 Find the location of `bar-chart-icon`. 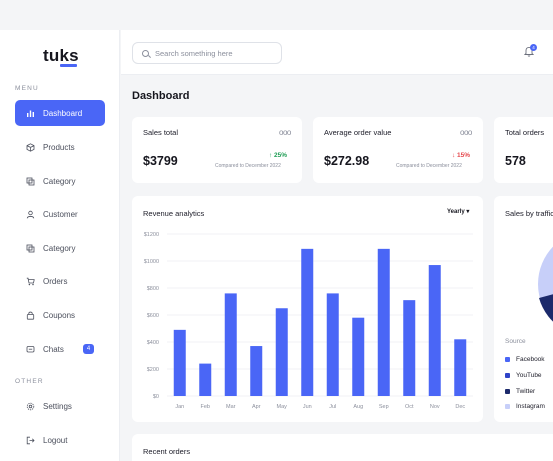

bar-chart-icon is located at coordinates (30, 113).